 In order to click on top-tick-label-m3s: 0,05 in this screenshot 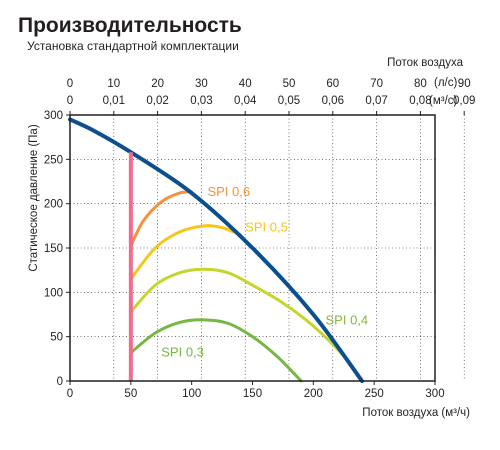, I will do `click(289, 101)`.